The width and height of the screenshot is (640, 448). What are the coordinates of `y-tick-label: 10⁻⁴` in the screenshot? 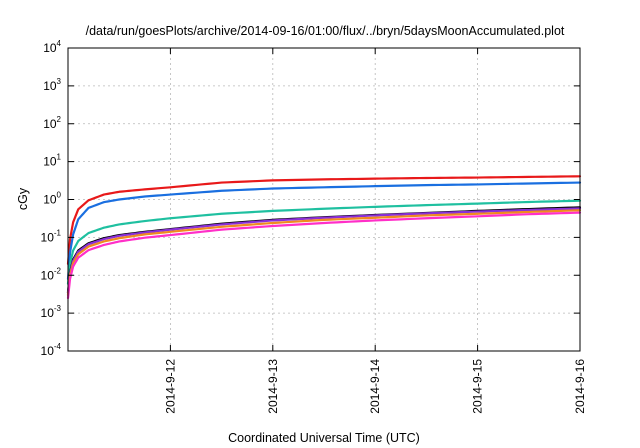 It's located at (51, 350).